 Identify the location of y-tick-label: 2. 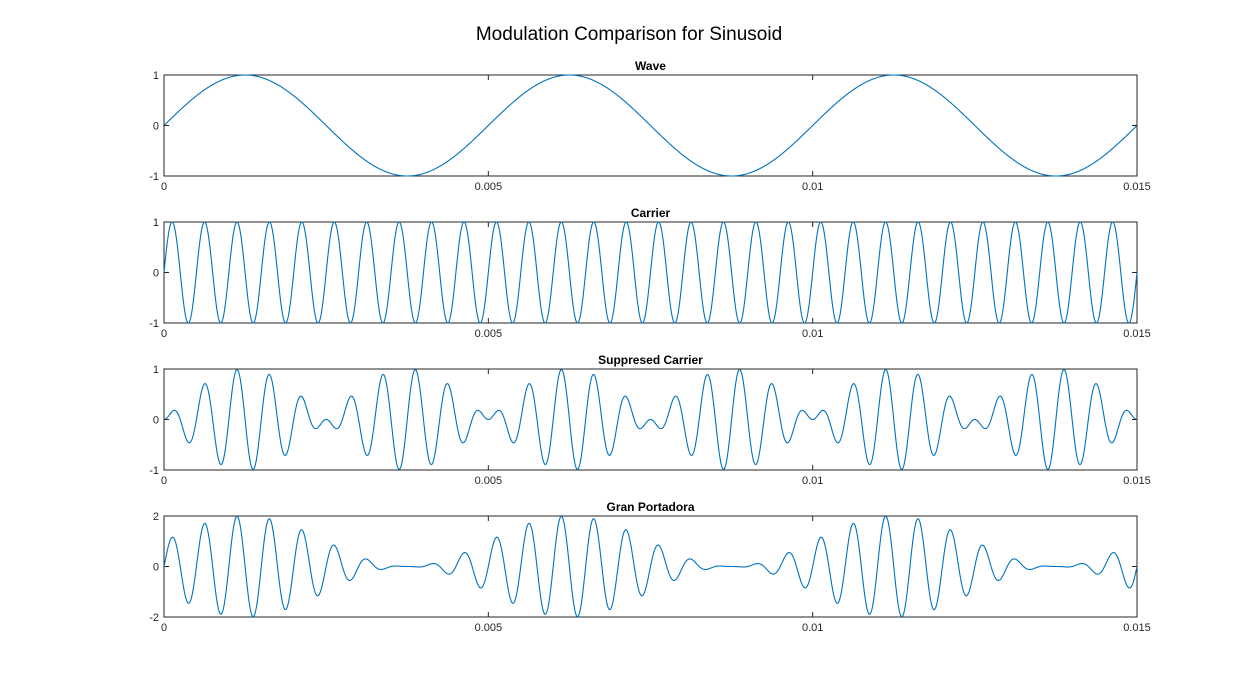
(156, 517).